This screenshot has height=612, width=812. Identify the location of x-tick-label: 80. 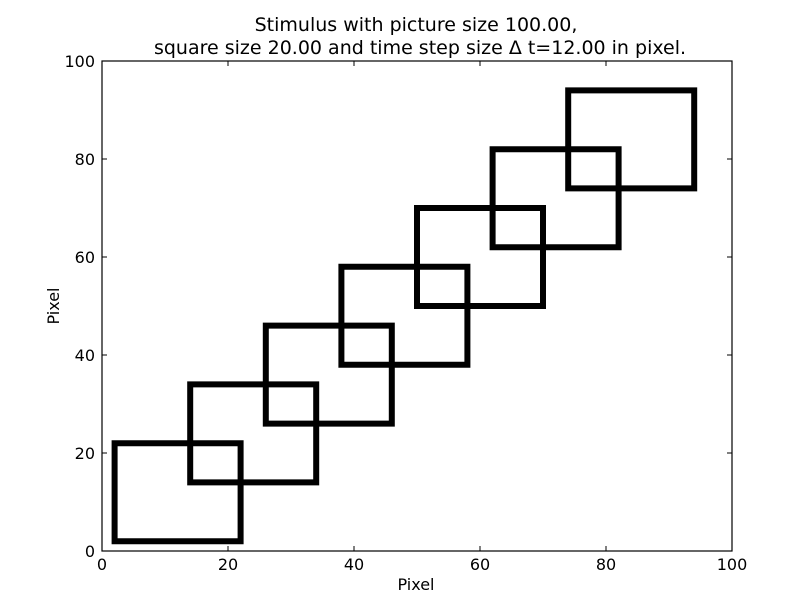
(606, 564).